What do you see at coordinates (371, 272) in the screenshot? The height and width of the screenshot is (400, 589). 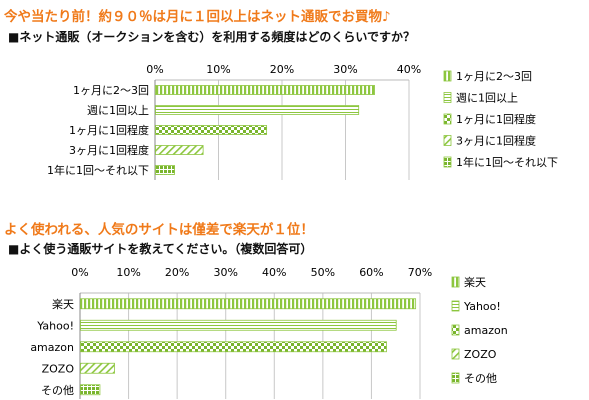 I see `x-tick-label: 60%` at bounding box center [371, 272].